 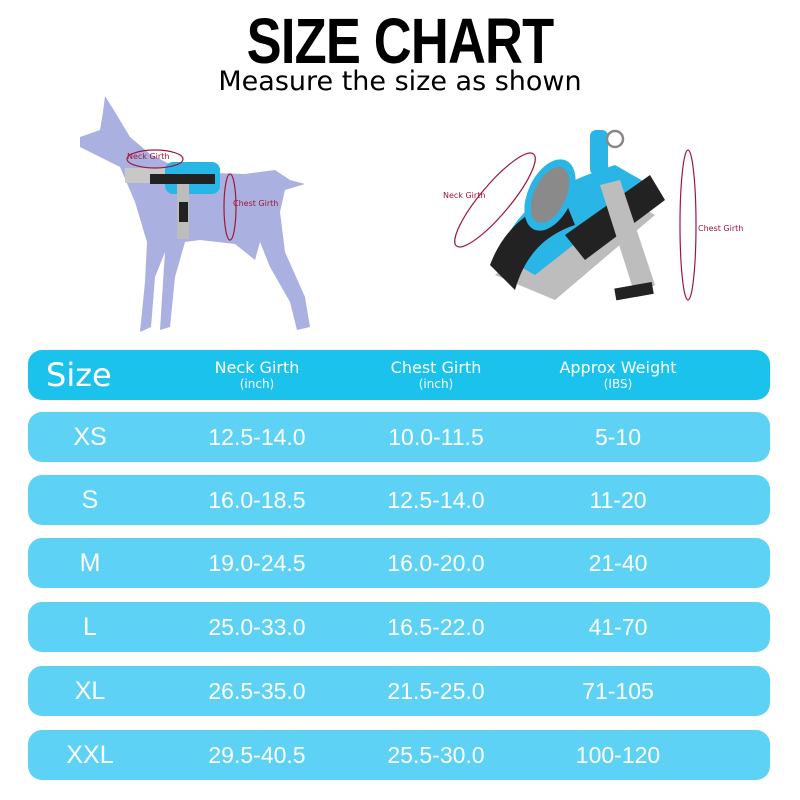 I want to click on size-cell: XL, so click(x=90, y=690).